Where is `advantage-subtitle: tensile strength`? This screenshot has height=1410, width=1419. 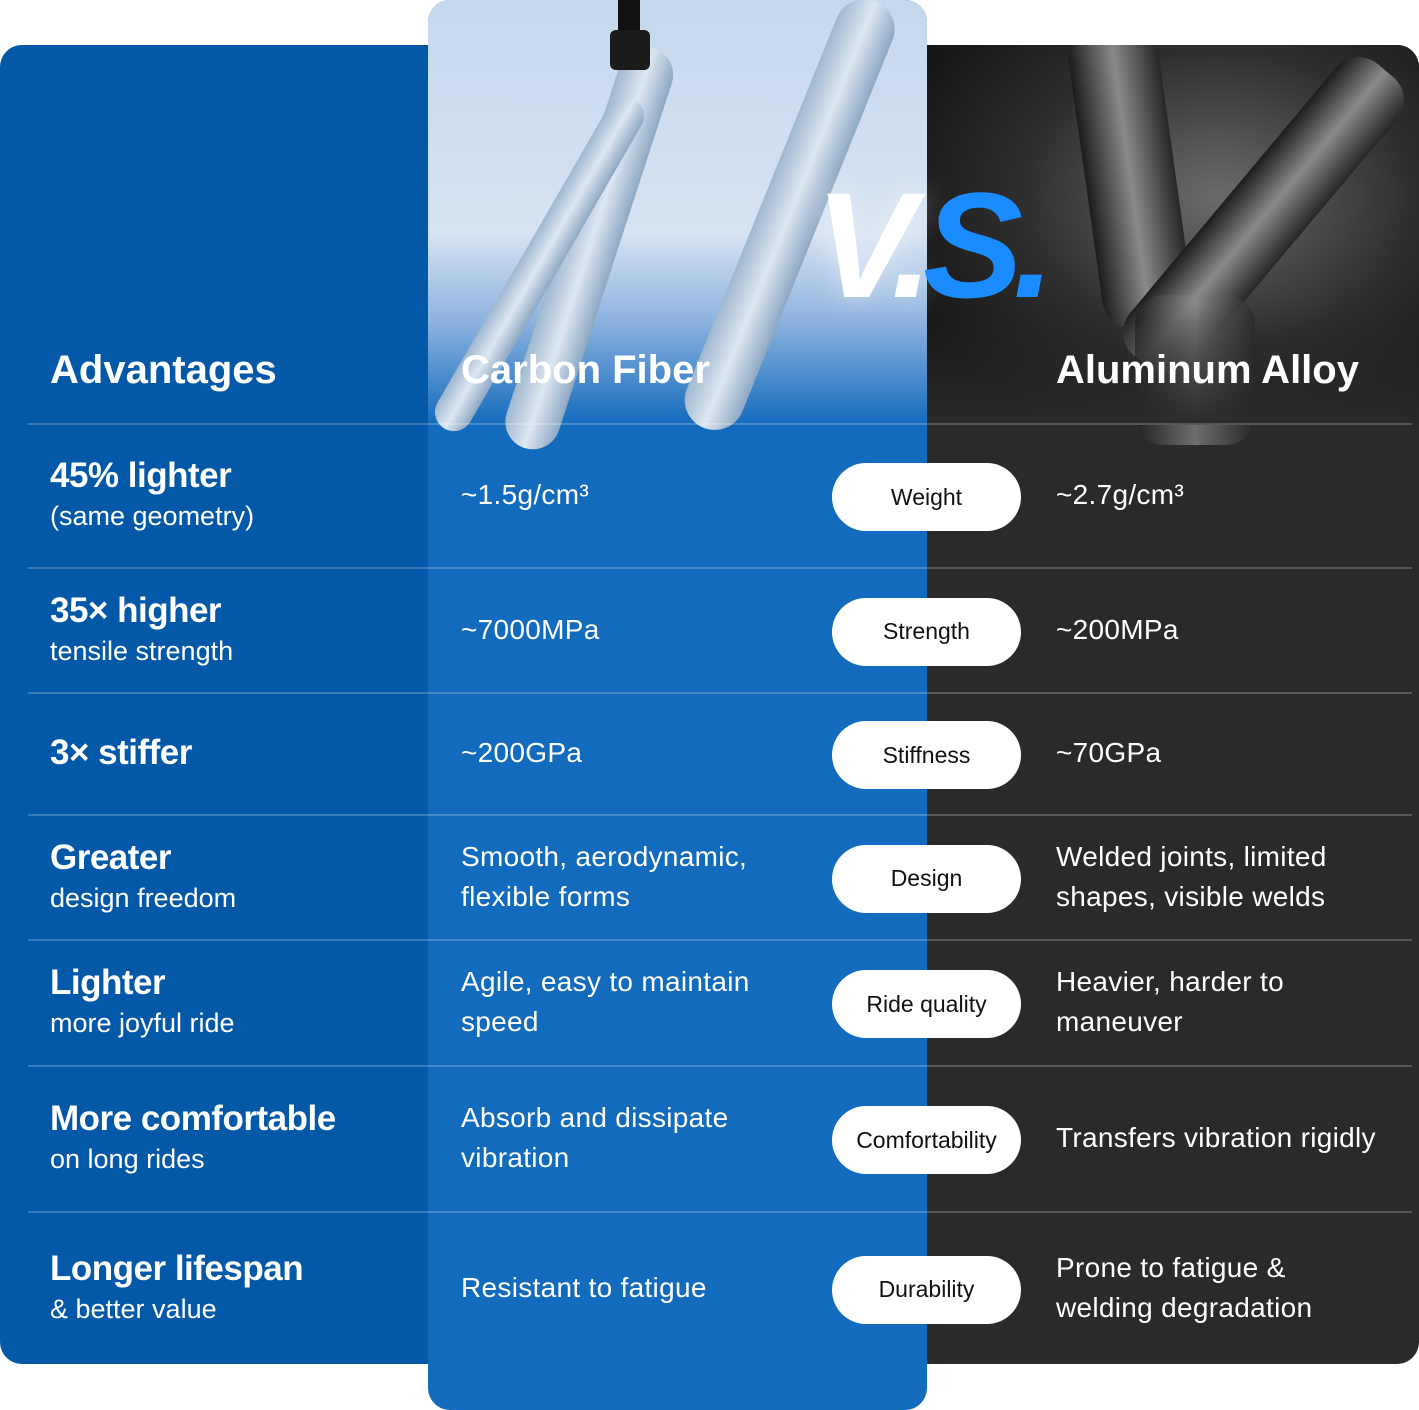 advantage-subtitle: tensile strength is located at coordinates (142, 650).